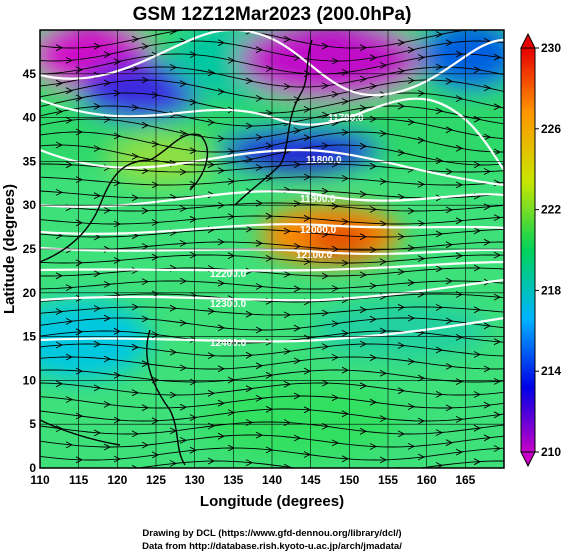  I want to click on coastline-borneo, so click(80, 432).